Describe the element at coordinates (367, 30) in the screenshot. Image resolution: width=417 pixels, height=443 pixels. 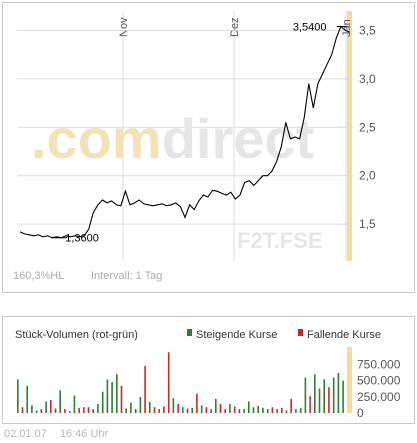
I see `y-tick-label: 3,5` at that location.